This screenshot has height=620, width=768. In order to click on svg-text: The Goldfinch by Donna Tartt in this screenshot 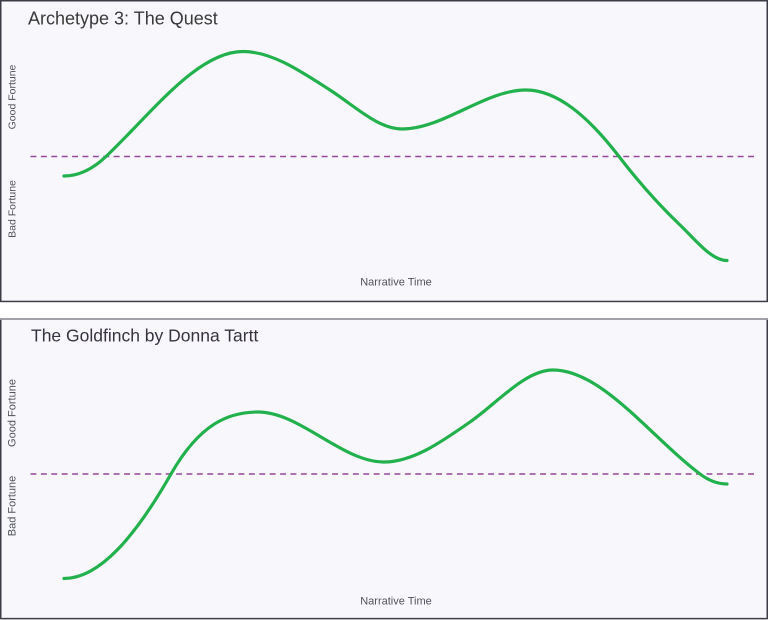, I will do `click(144, 336)`.